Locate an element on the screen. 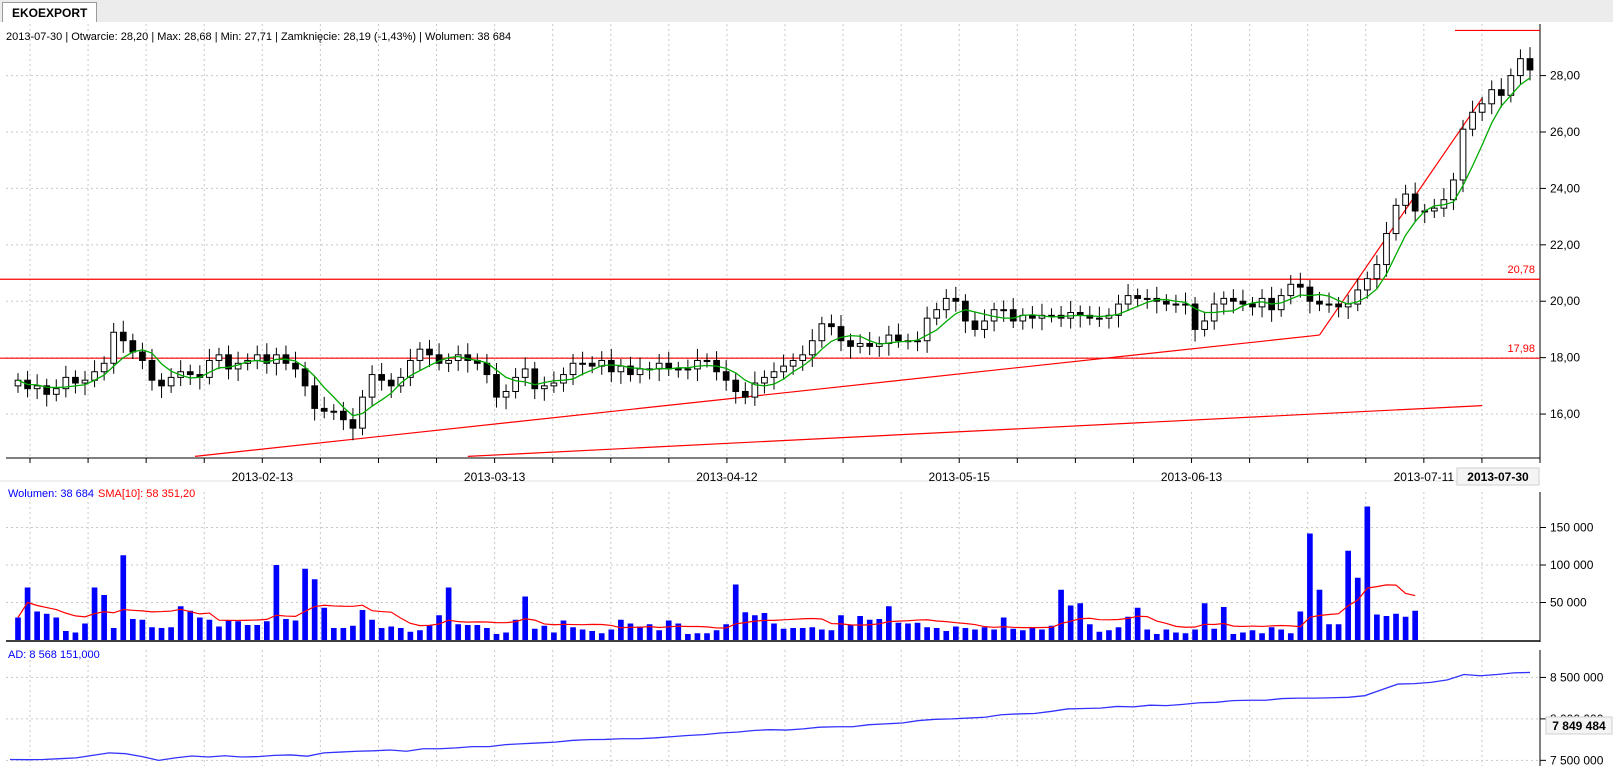  y-tick-label: 16,00 is located at coordinates (1565, 414).